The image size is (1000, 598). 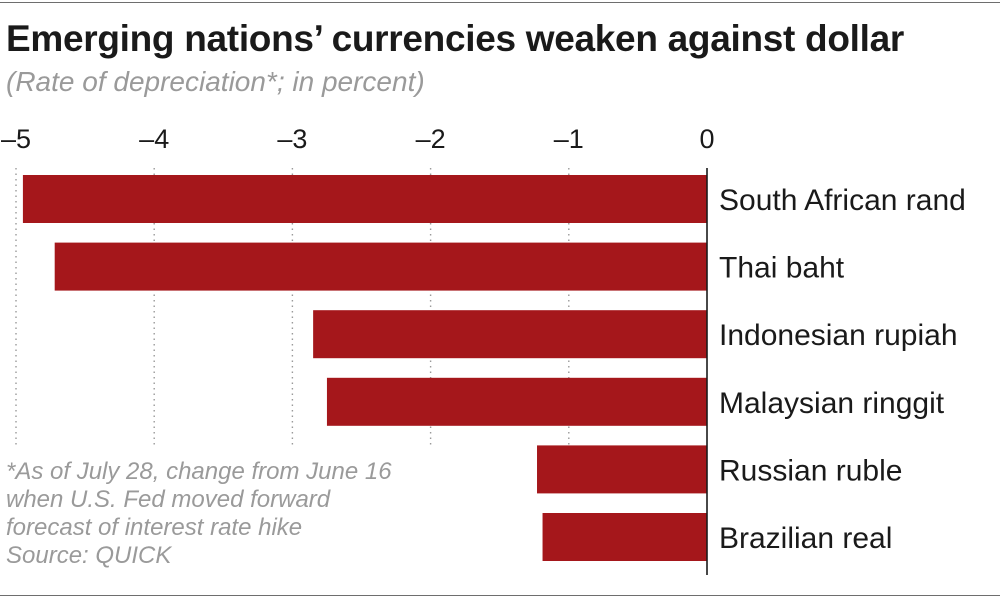 I want to click on tick-labels: –5 –4 –3 –2 –1 0, so click(x=358, y=139).